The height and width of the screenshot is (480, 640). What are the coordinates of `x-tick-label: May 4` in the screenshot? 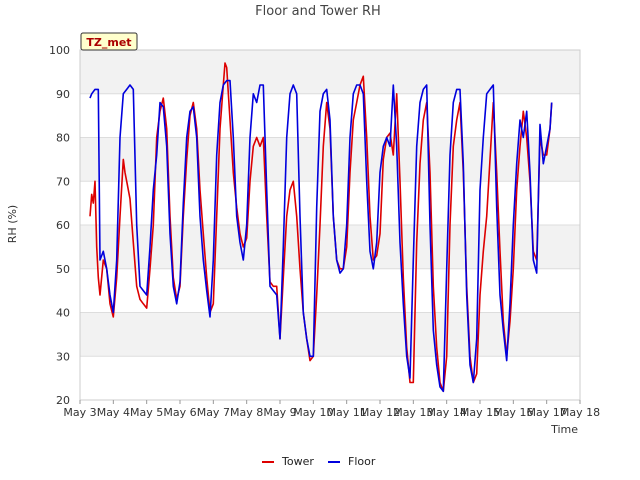 It's located at (113, 412).